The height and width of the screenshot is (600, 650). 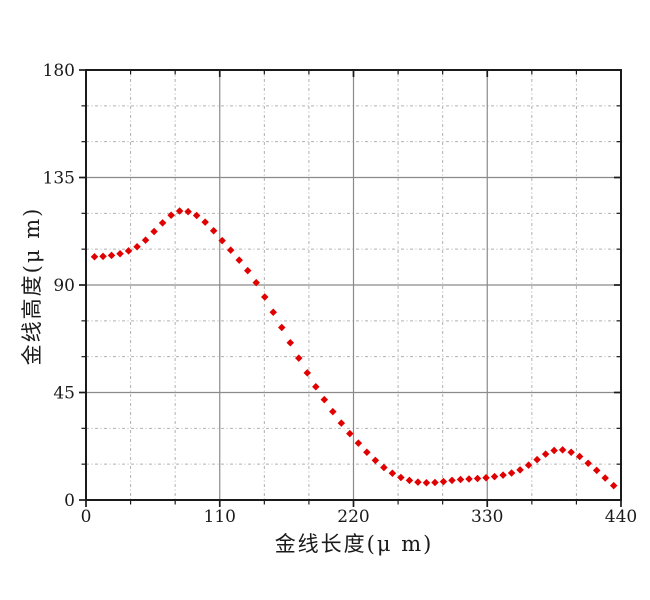 I want to click on y-tick-label: 0, so click(x=69, y=501).